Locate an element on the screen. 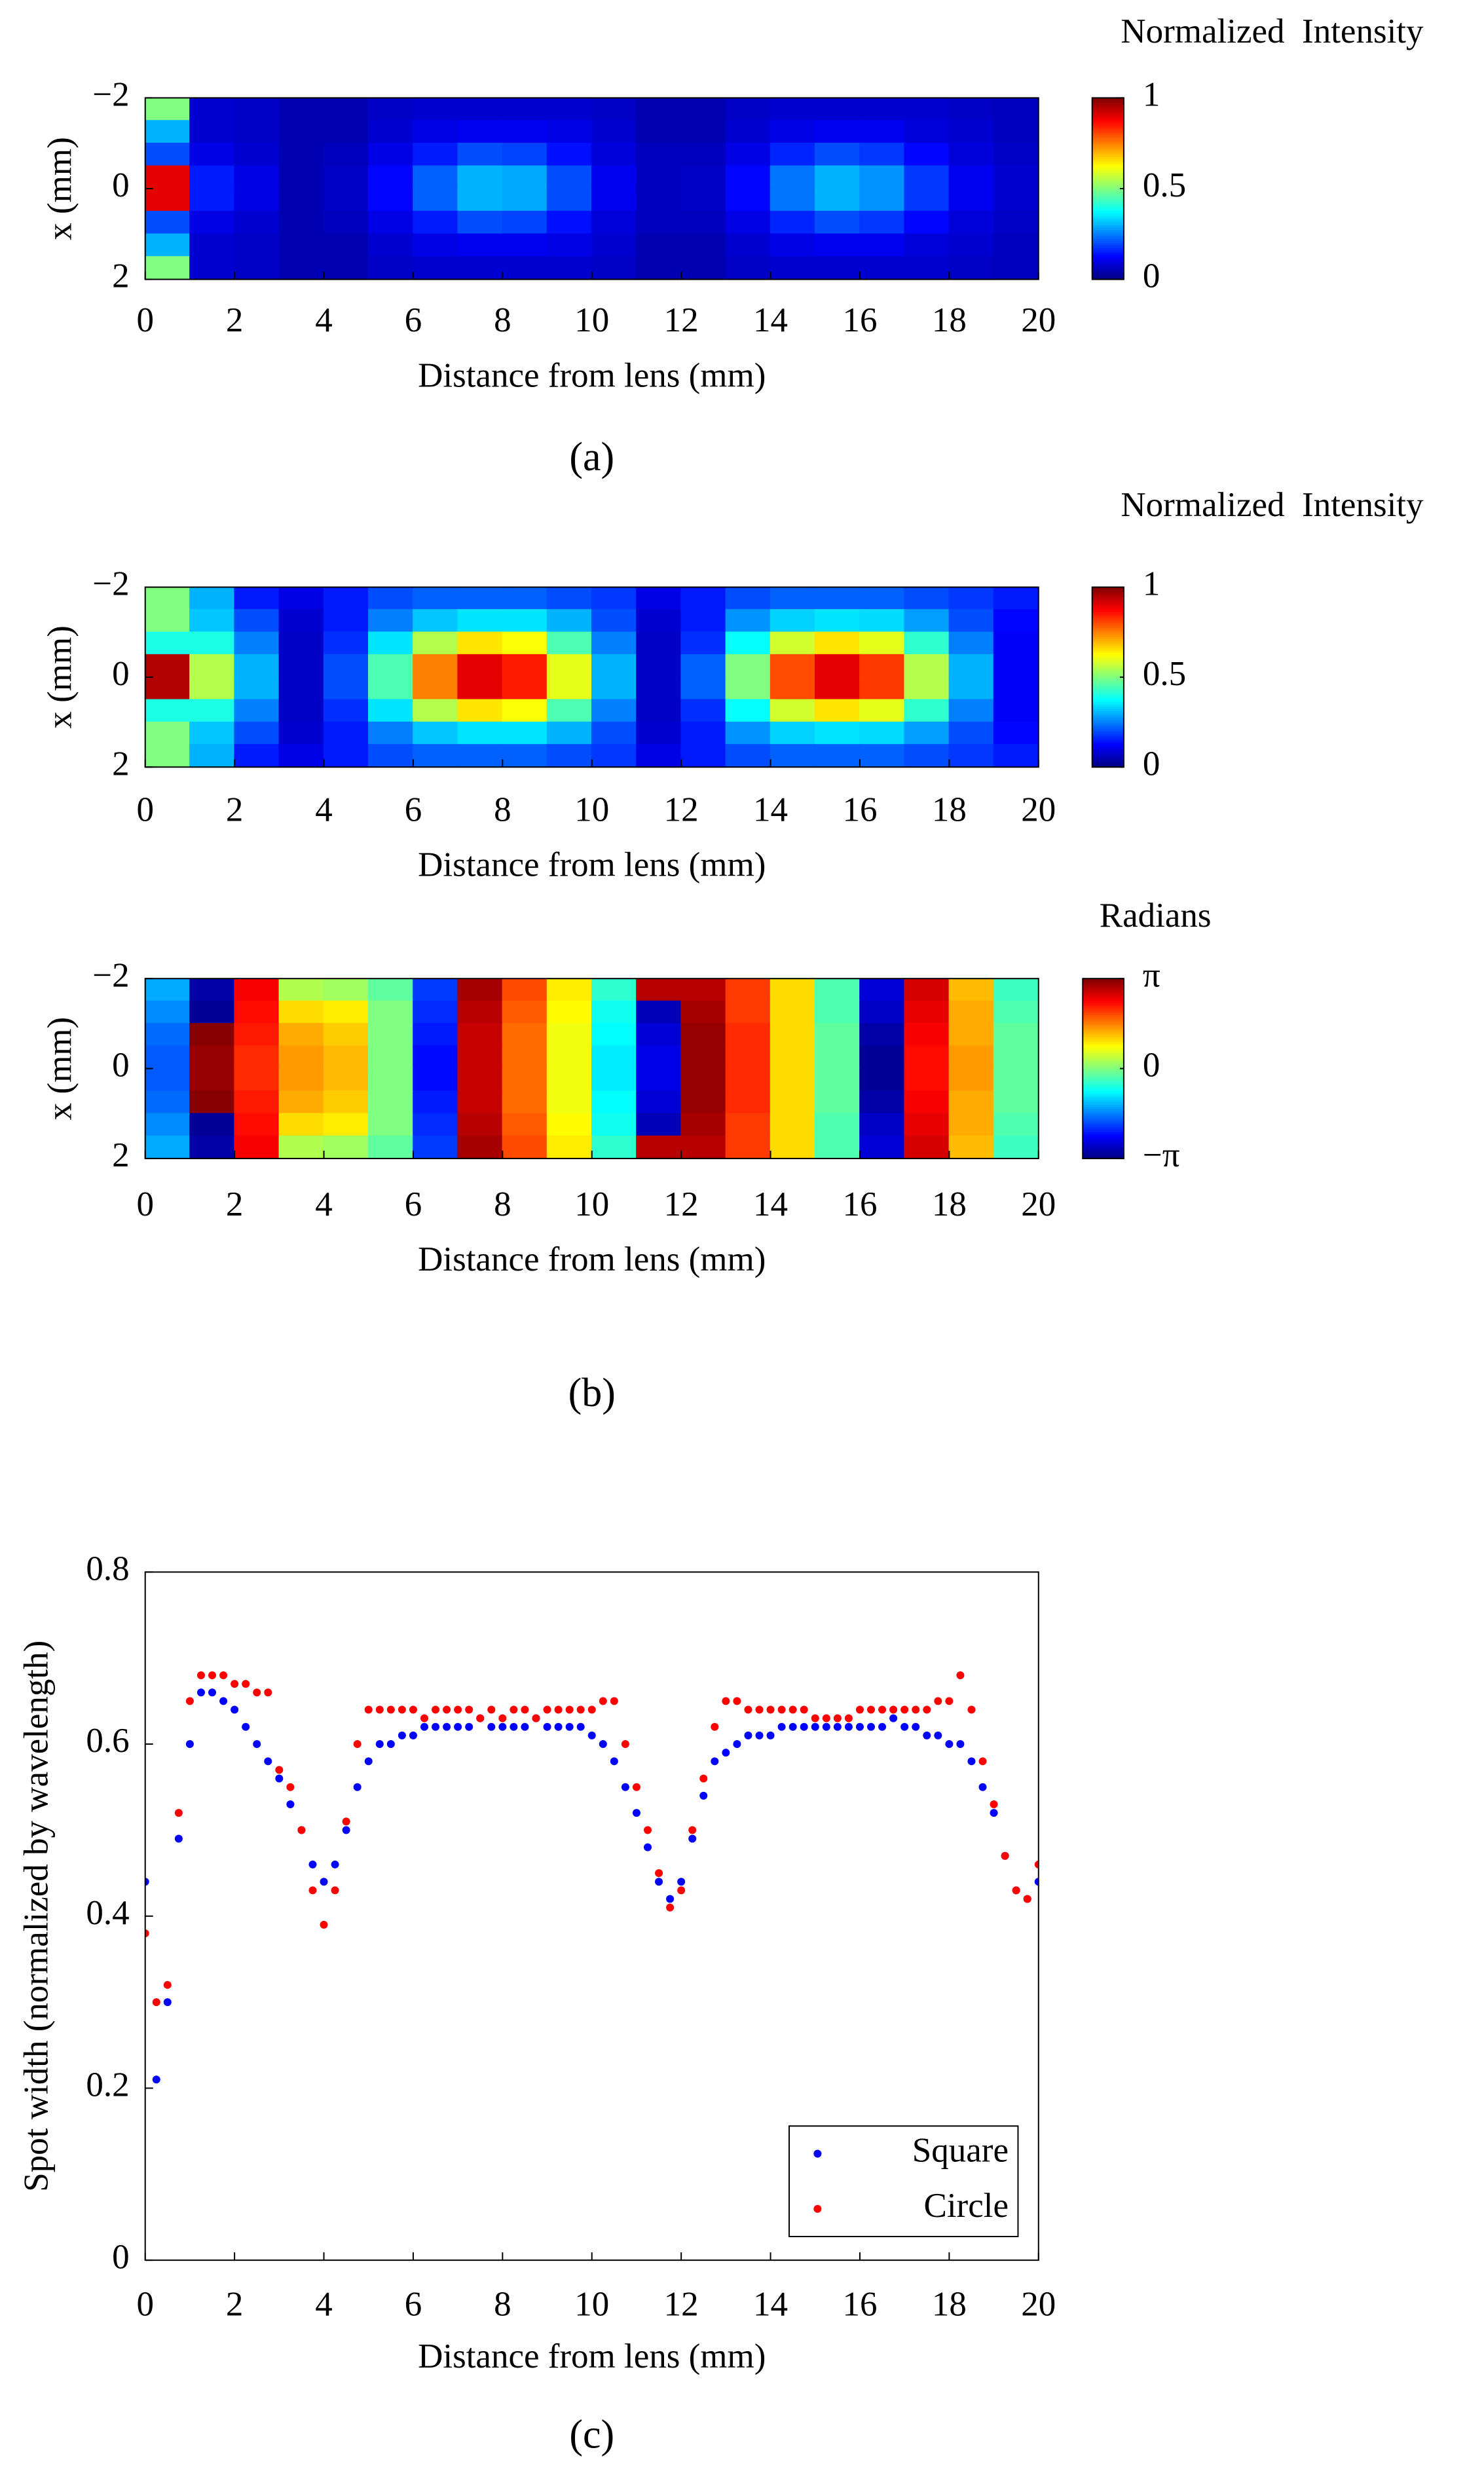  legend-box is located at coordinates (904, 2181).